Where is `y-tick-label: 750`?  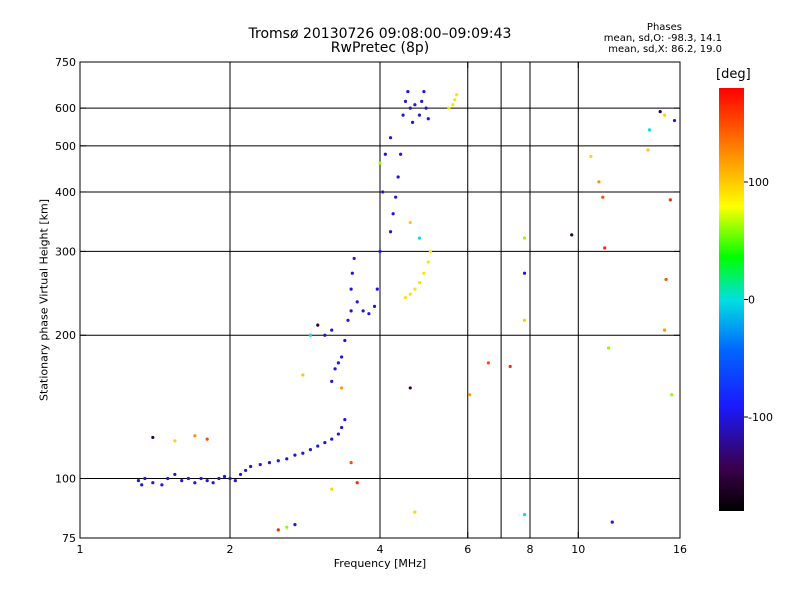
y-tick-label: 750 is located at coordinates (65, 62).